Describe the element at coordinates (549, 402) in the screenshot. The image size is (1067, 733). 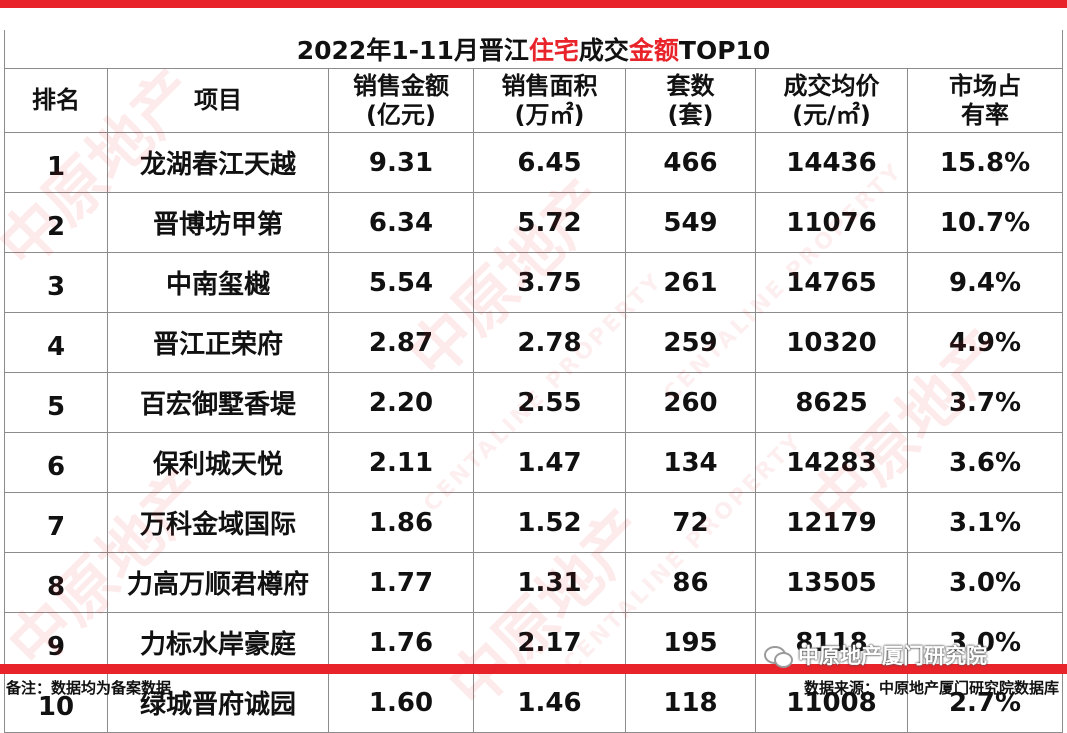
I see `area-cell: 2.55` at that location.